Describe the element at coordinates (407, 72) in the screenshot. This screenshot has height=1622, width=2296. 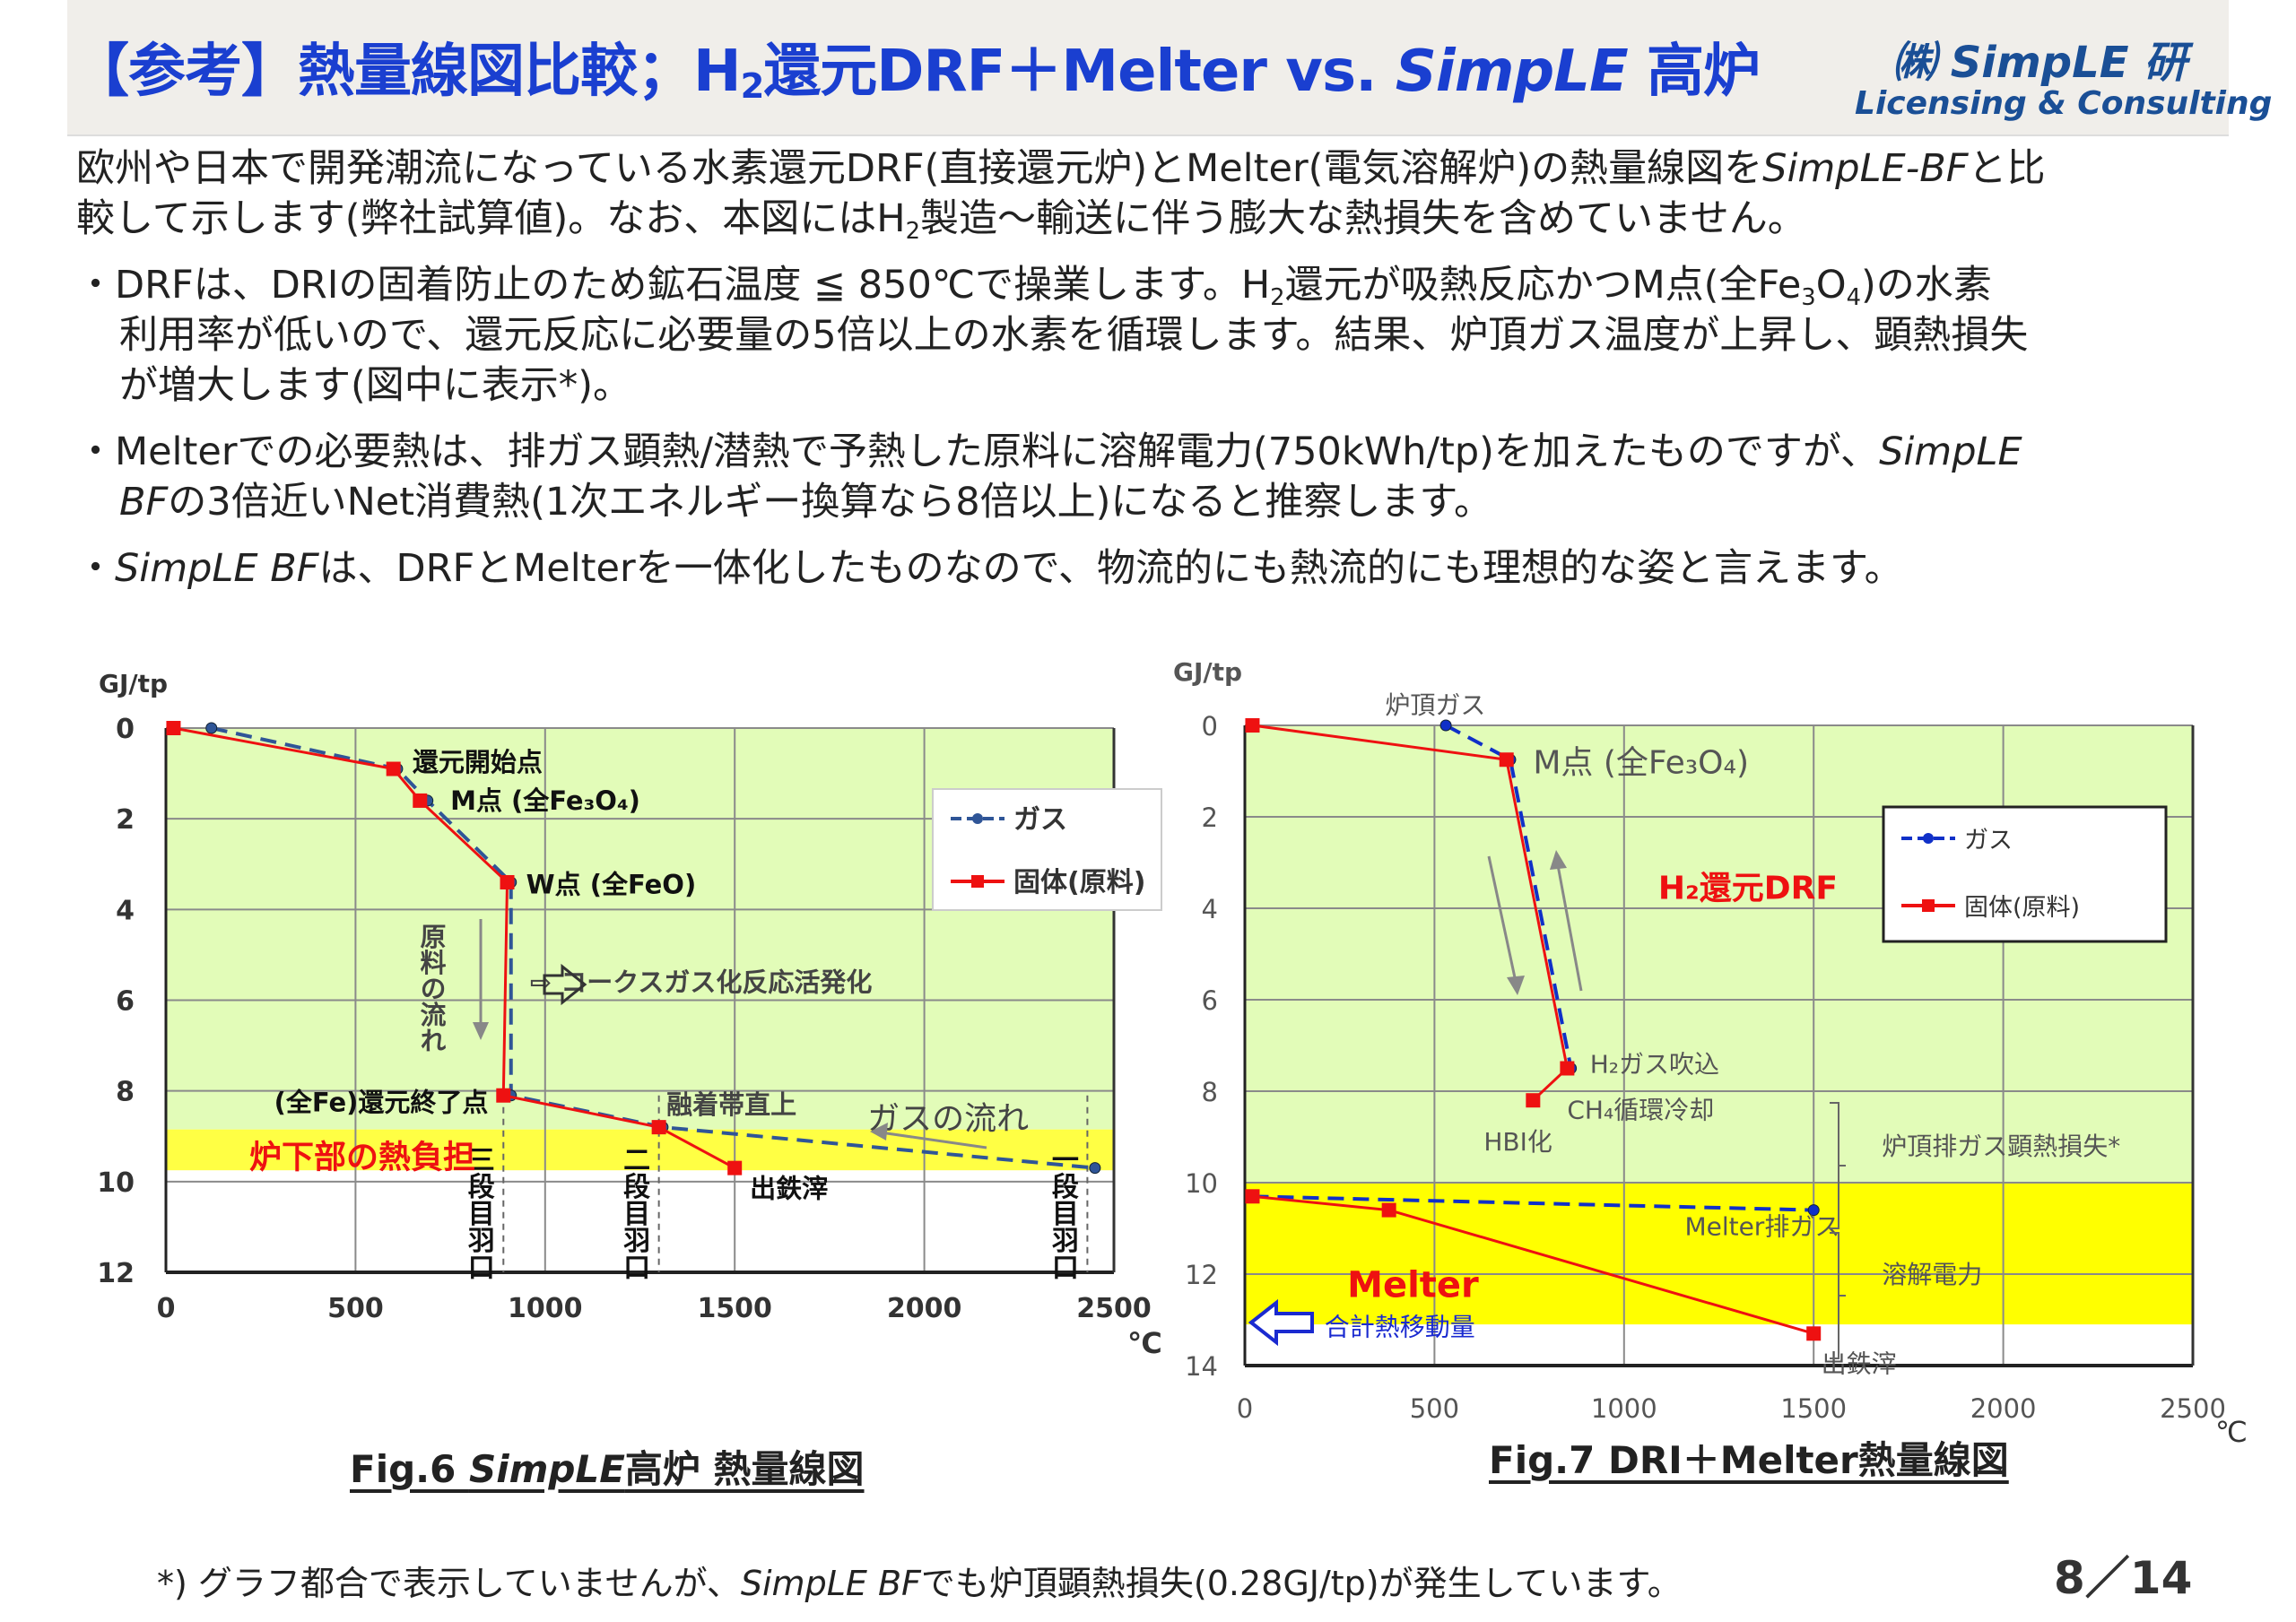
I see `text-segment: 【参考】熱量線図比較；H` at that location.